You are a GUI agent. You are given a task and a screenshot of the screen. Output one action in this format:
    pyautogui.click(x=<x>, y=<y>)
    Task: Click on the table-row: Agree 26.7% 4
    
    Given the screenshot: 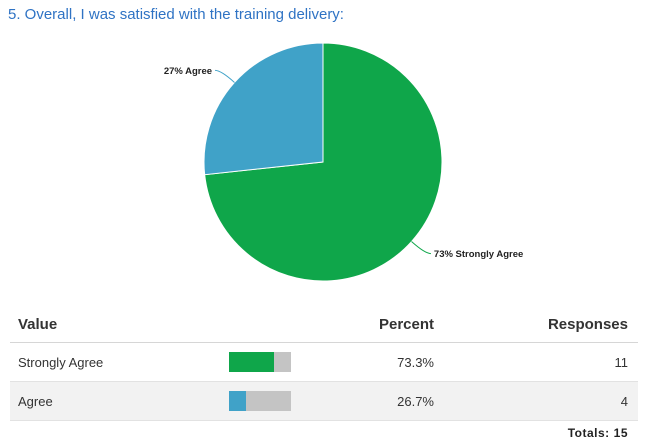 What is the action you would take?
    pyautogui.click(x=324, y=401)
    